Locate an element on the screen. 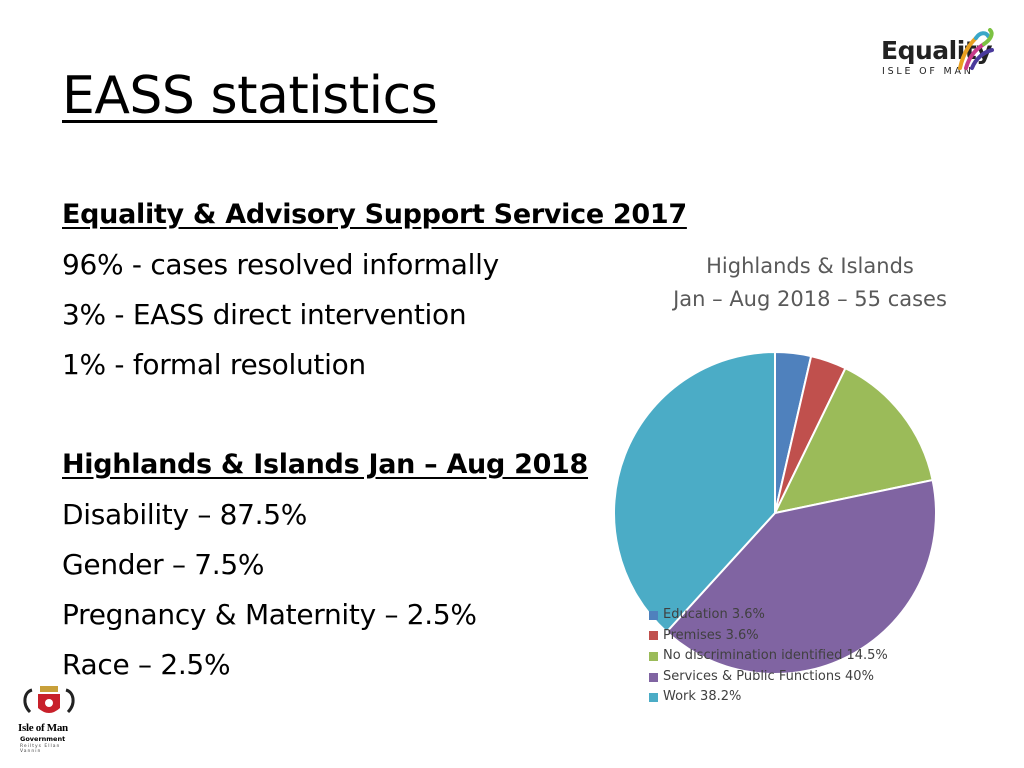  legend-item: No discrimination identified 14.5% is located at coordinates (768, 656).